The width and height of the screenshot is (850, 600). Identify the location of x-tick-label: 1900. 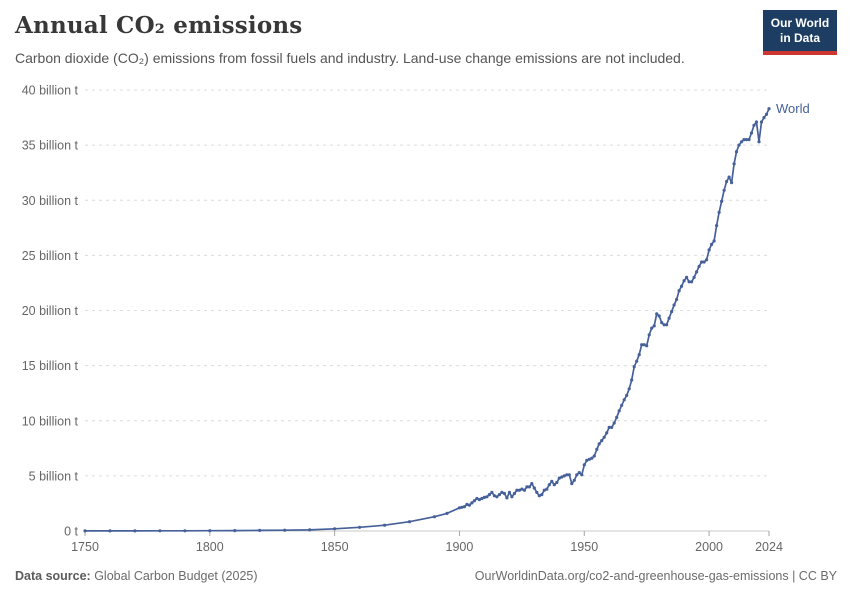
(460, 547).